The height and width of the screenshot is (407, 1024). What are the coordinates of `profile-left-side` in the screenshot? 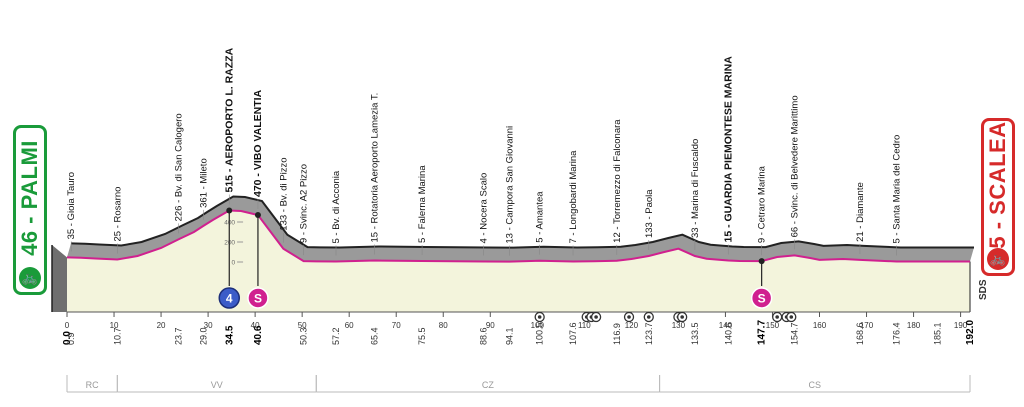 It's located at (59, 278).